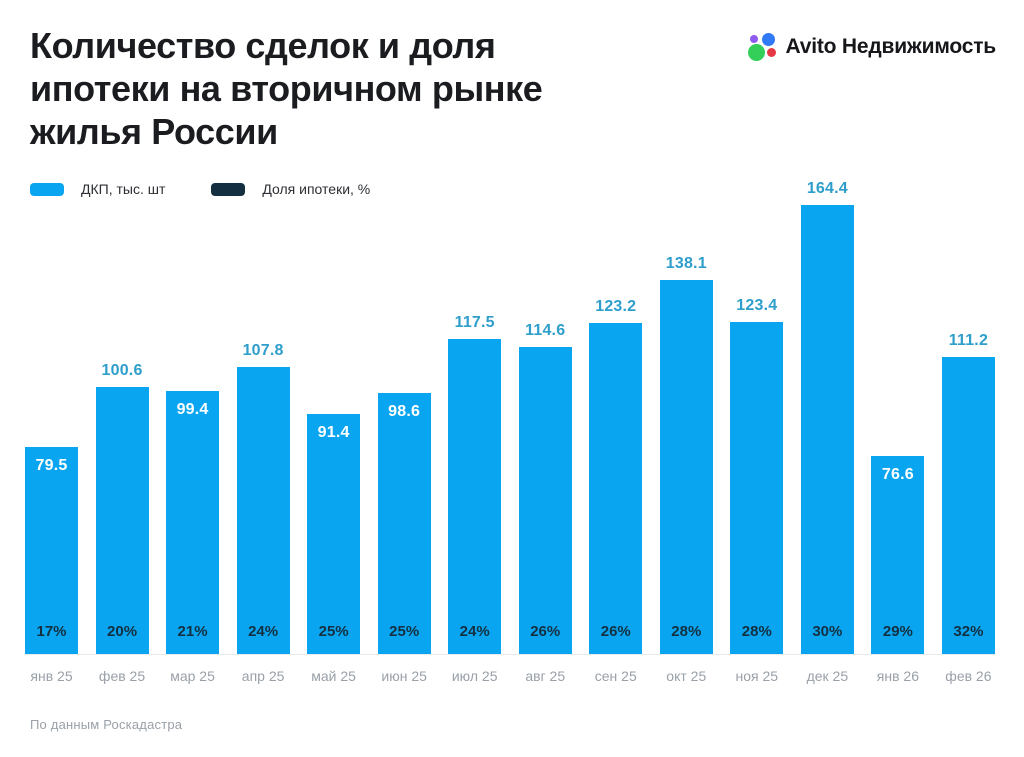 The height and width of the screenshot is (757, 1024). What do you see at coordinates (106, 724) in the screenshot?
I see `source-note: По данным Роскадастра` at bounding box center [106, 724].